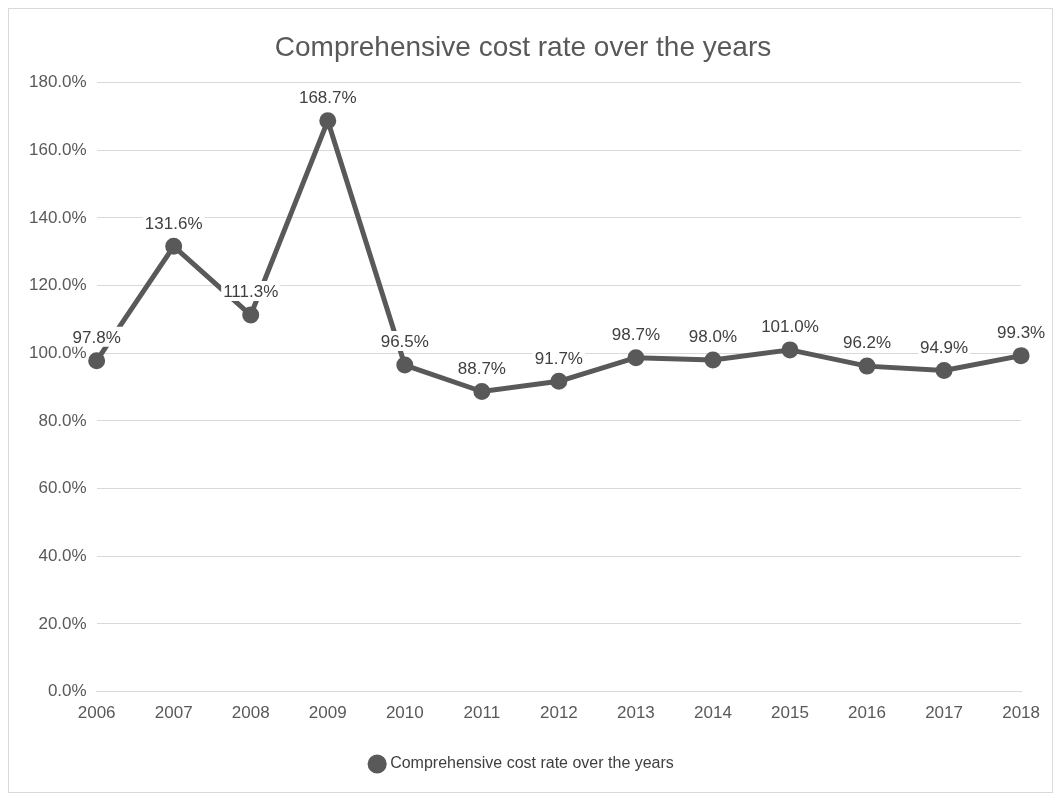  What do you see at coordinates (57, 217) in the screenshot?
I see `y-tick-label: 140.0%` at bounding box center [57, 217].